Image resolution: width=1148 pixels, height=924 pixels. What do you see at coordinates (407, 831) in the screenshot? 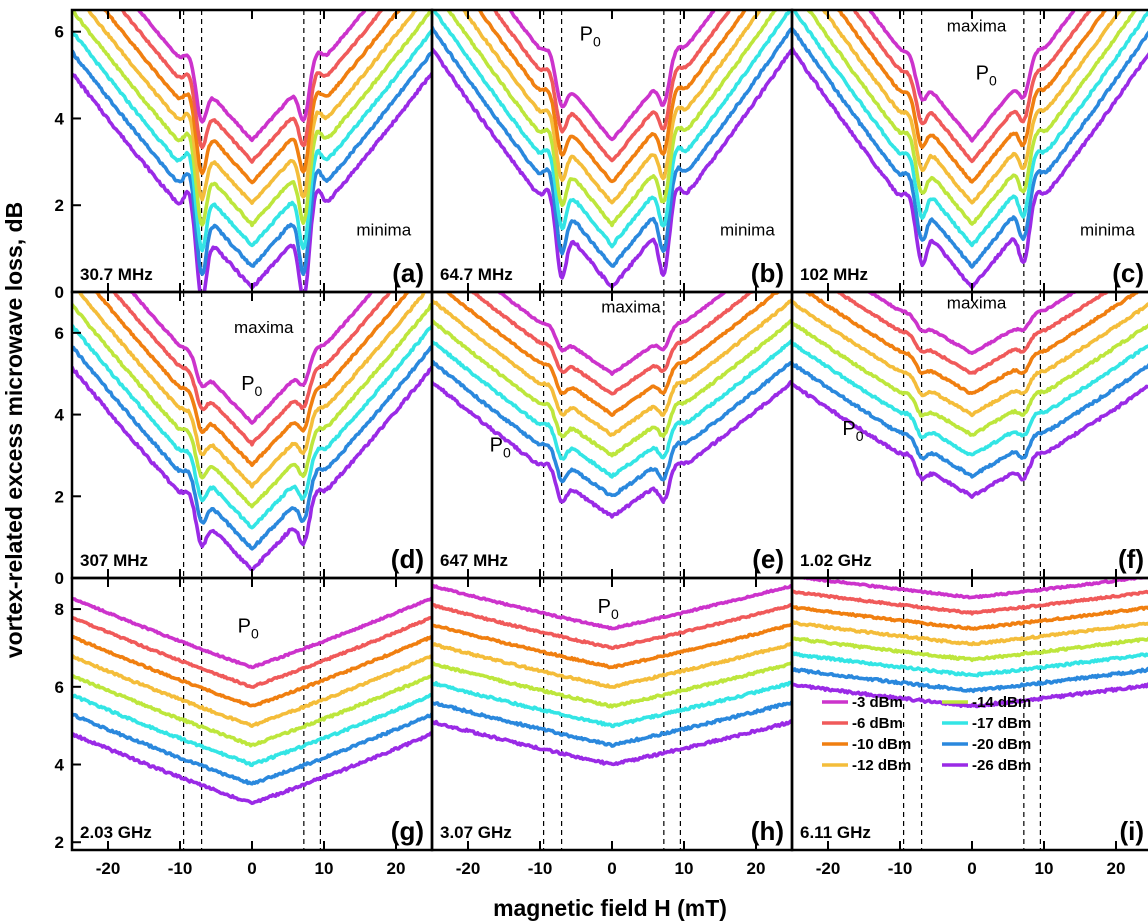
I see `panel-letter-g: (g)` at bounding box center [407, 831].